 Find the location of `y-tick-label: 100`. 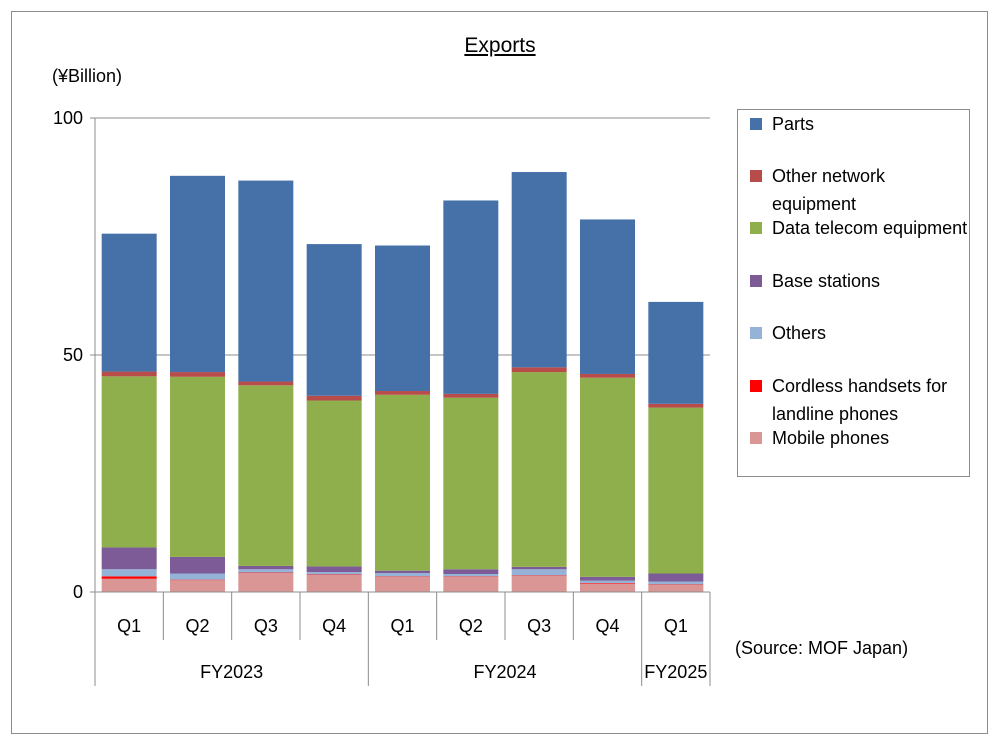

y-tick-label: 100 is located at coordinates (68, 118).